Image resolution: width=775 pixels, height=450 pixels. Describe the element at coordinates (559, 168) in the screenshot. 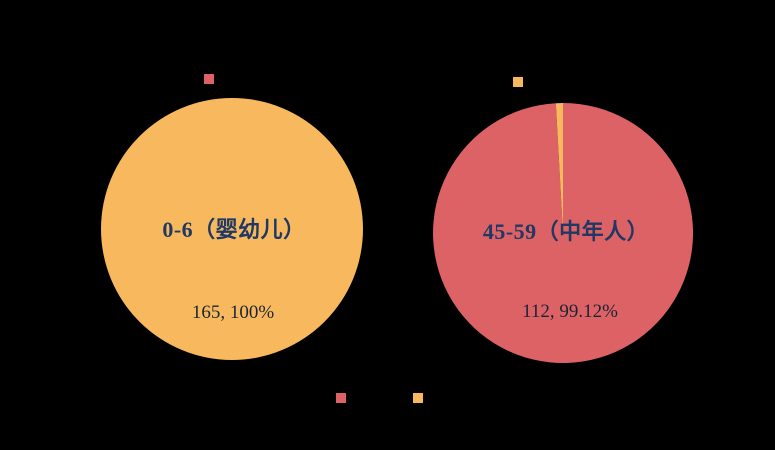

I see `pie-slice` at that location.